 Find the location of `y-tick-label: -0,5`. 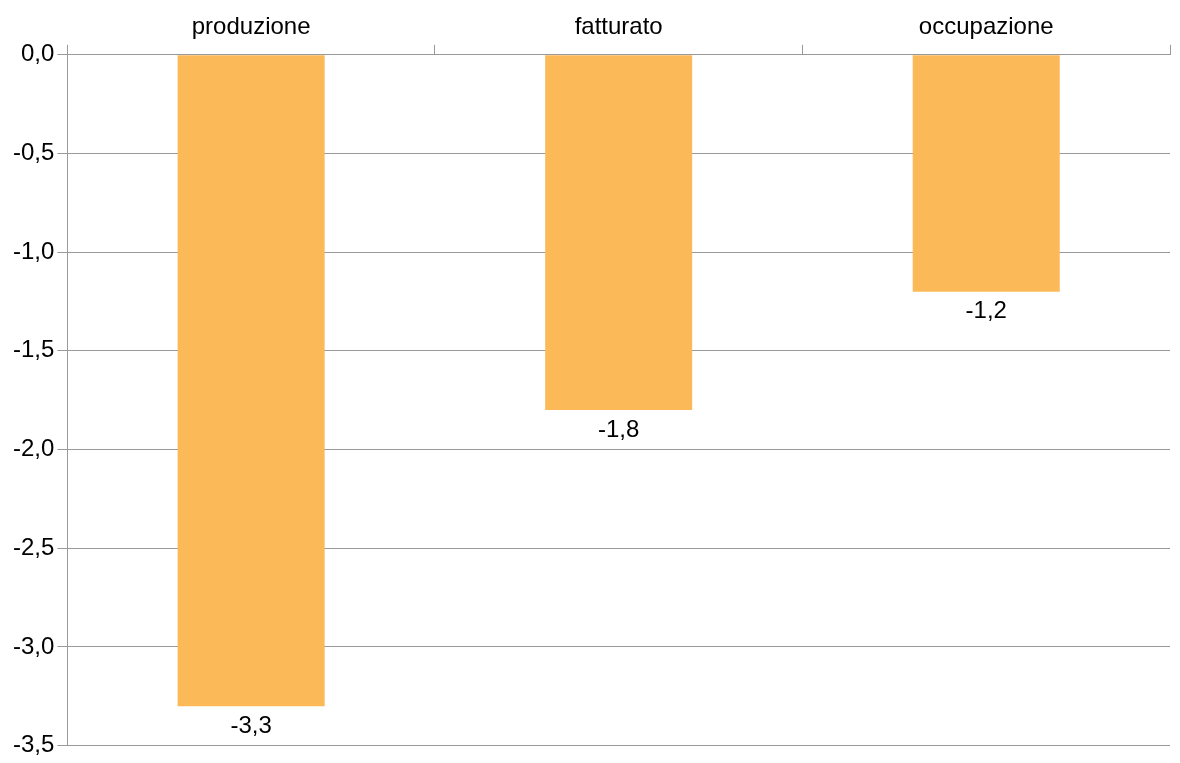

y-tick-label: -0,5 is located at coordinates (34, 152).